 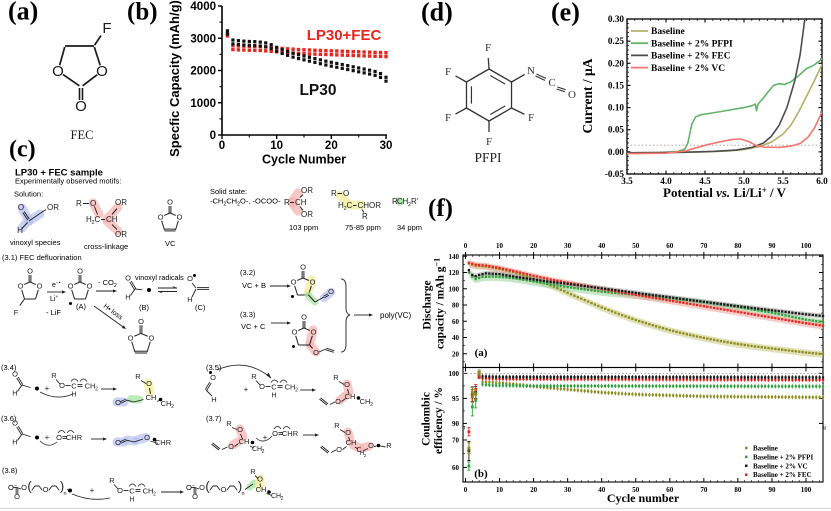 I want to click on svg-text: Cycle number, so click(x=643, y=498).